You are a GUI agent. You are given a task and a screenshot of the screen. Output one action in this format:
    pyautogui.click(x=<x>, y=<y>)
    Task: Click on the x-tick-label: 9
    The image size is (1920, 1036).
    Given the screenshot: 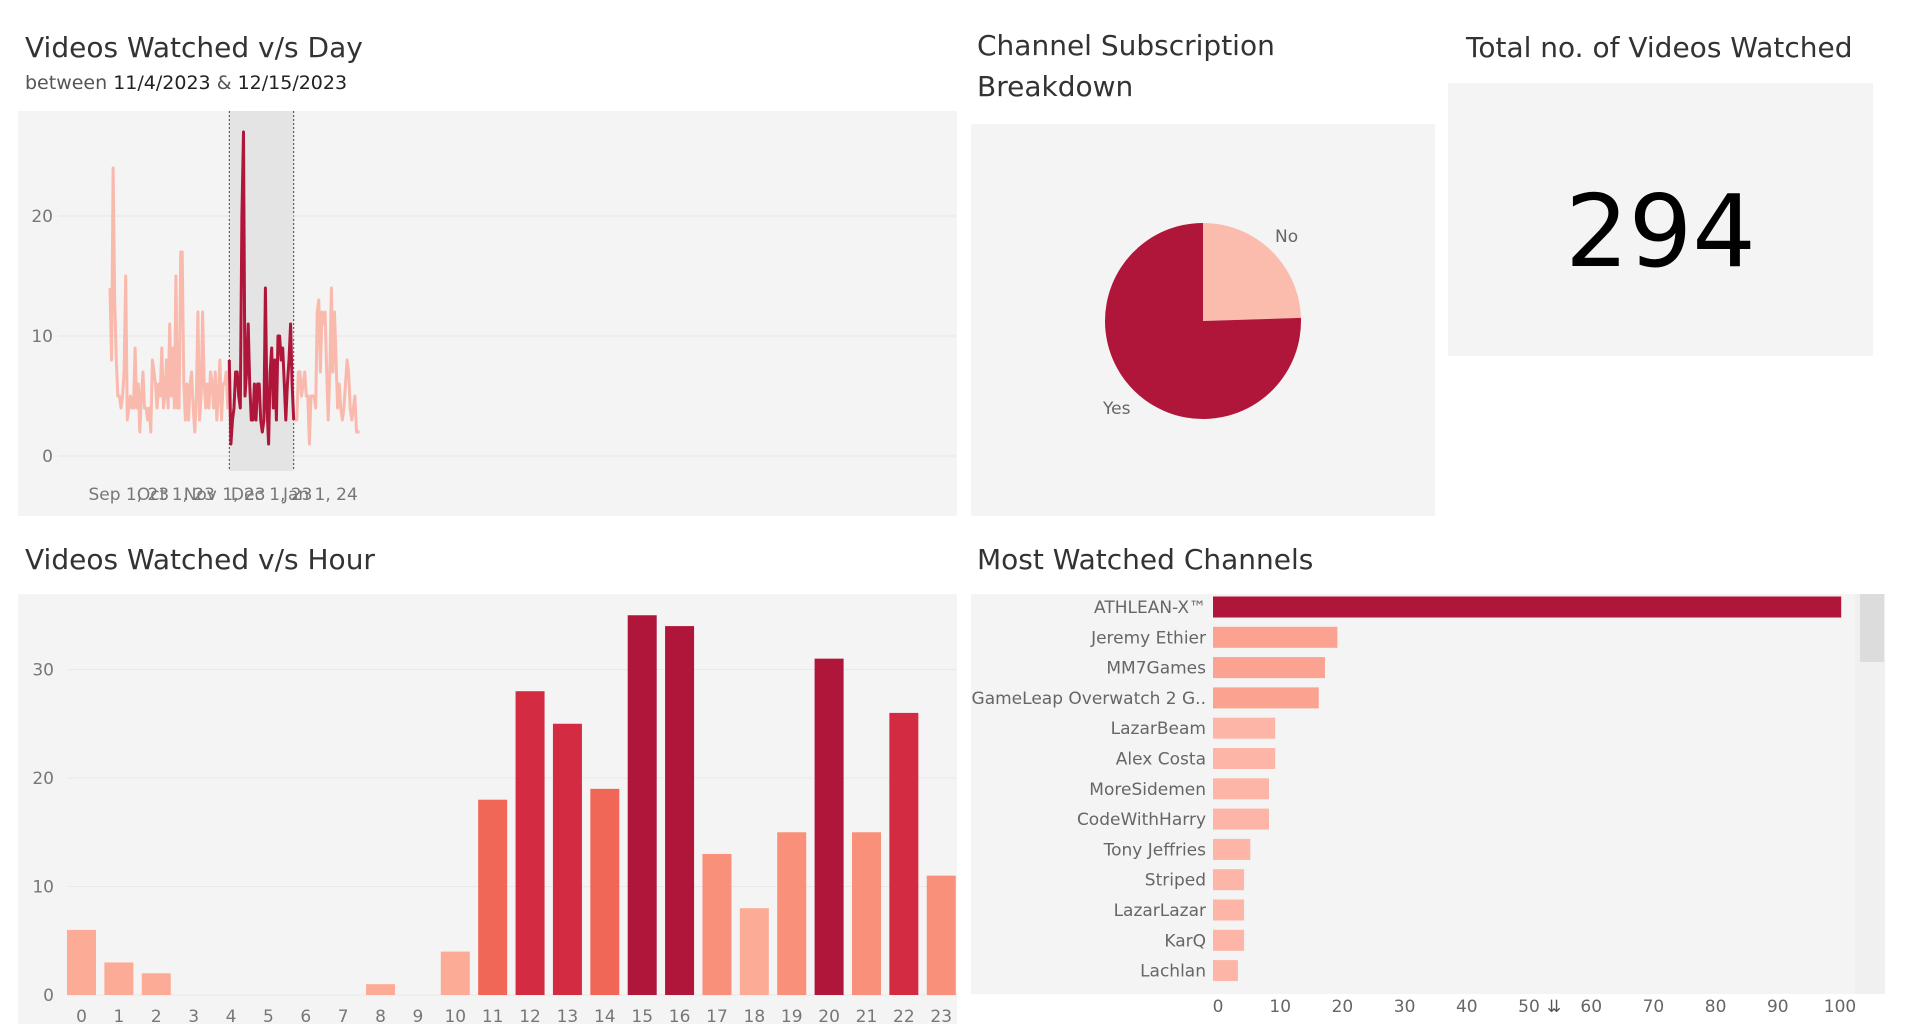 What is the action you would take?
    pyautogui.click(x=418, y=1015)
    